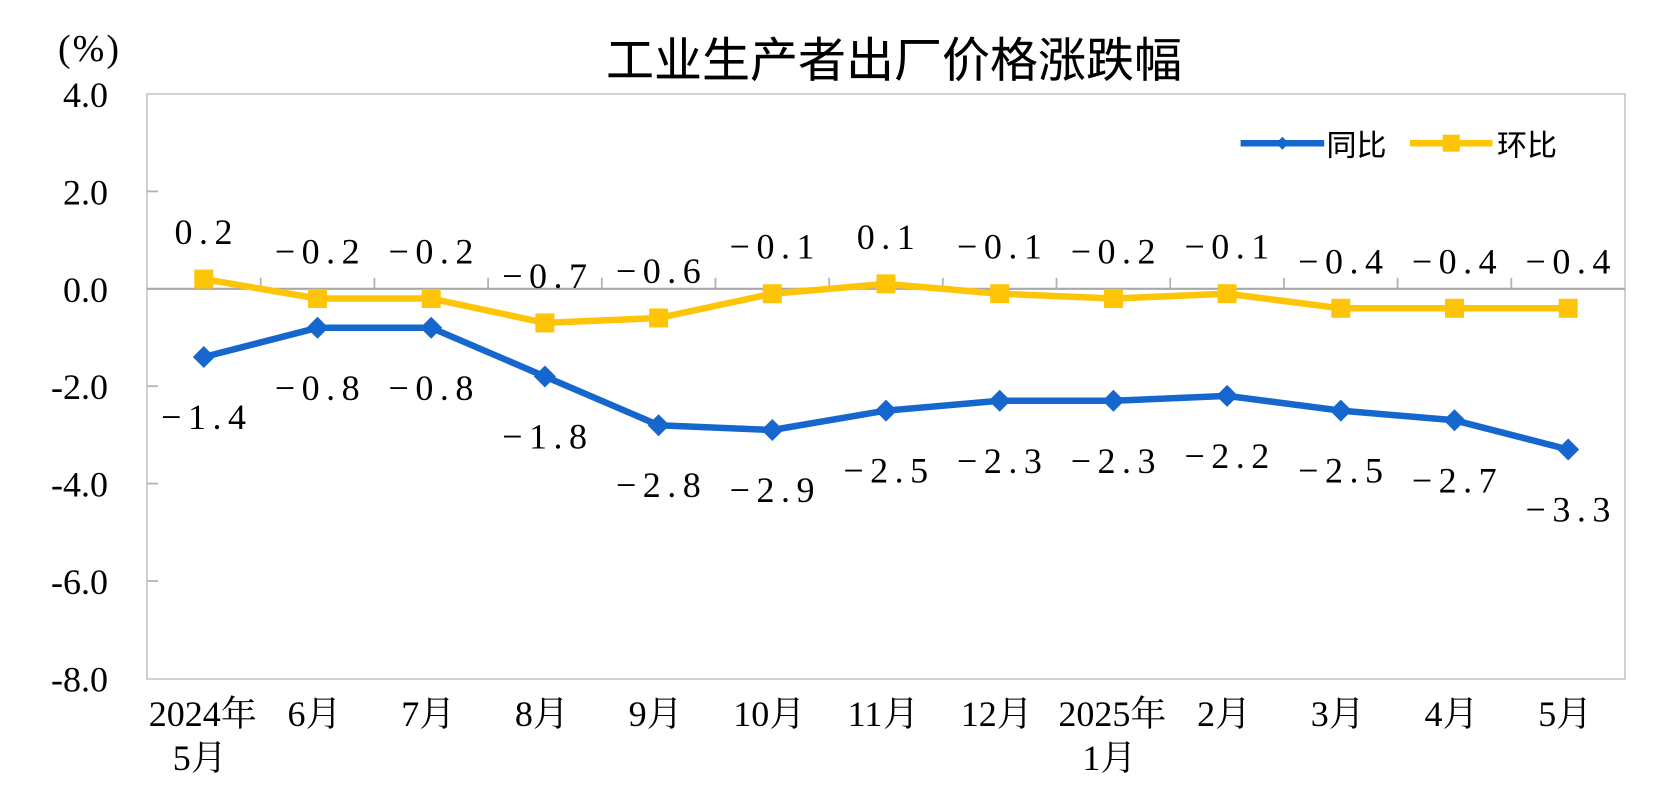 The width and height of the screenshot is (1658, 800). Describe the element at coordinates (79, 387) in the screenshot. I see `svg-text: -2.0` at that location.